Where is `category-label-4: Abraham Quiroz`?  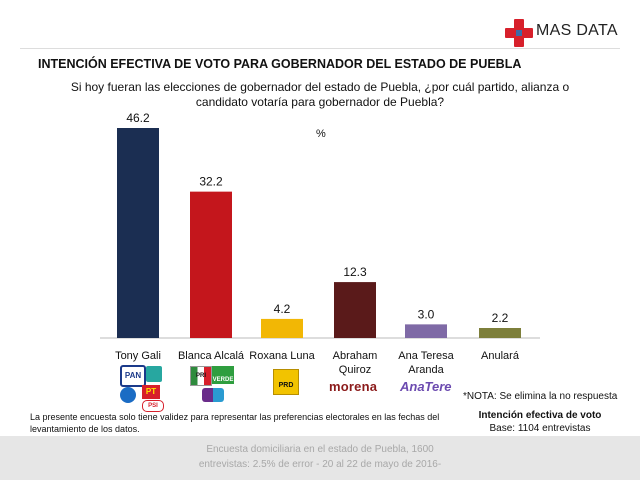 category-label-4: Abraham Quiroz is located at coordinates (355, 363).